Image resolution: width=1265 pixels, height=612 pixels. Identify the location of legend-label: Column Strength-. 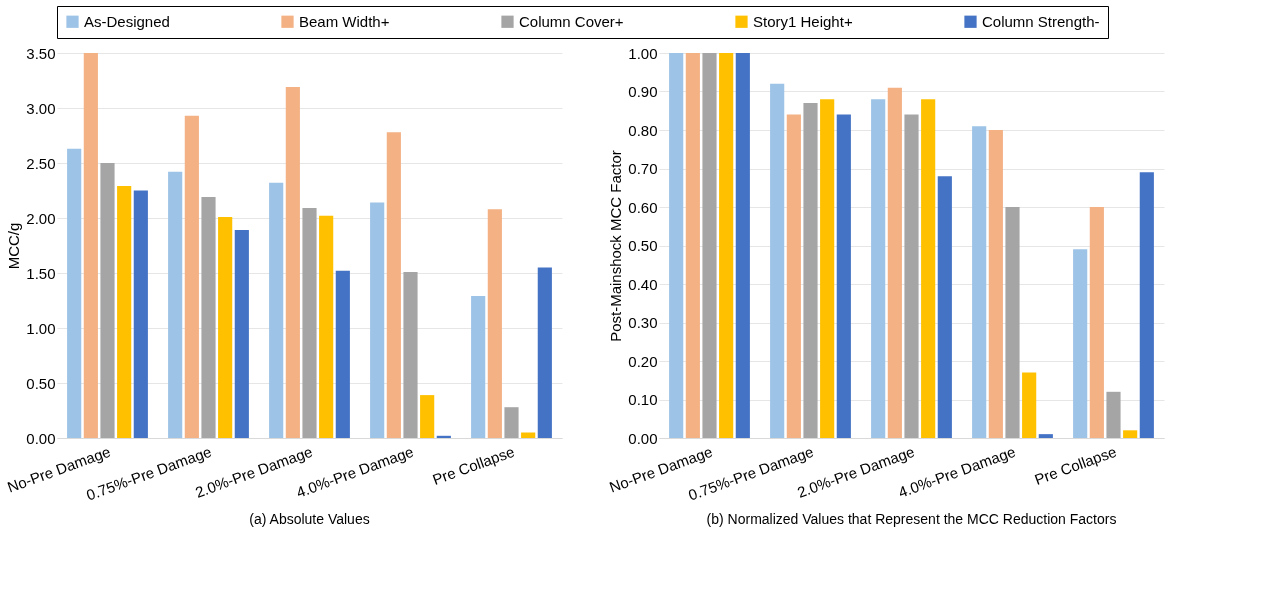
(1041, 21).